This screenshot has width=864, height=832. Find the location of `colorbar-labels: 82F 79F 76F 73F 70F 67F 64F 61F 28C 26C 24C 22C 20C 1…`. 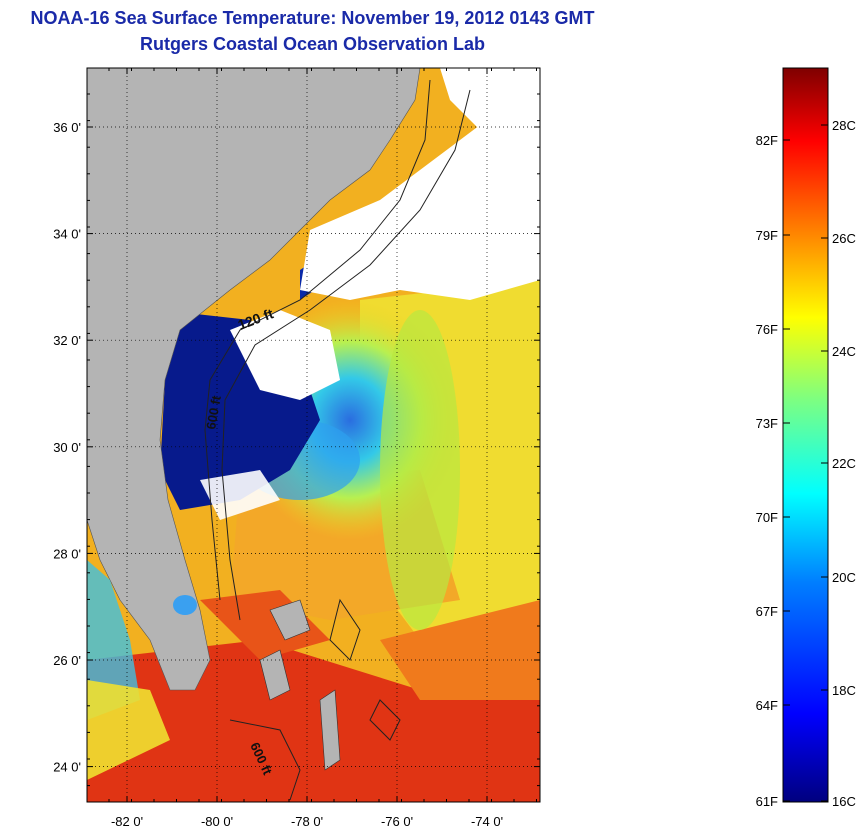

colorbar-labels: 82F 79F 76F 73F 70F 67F 64F 61F 28C 26C 24C 22C 20C 1… is located at coordinates (806, 463).